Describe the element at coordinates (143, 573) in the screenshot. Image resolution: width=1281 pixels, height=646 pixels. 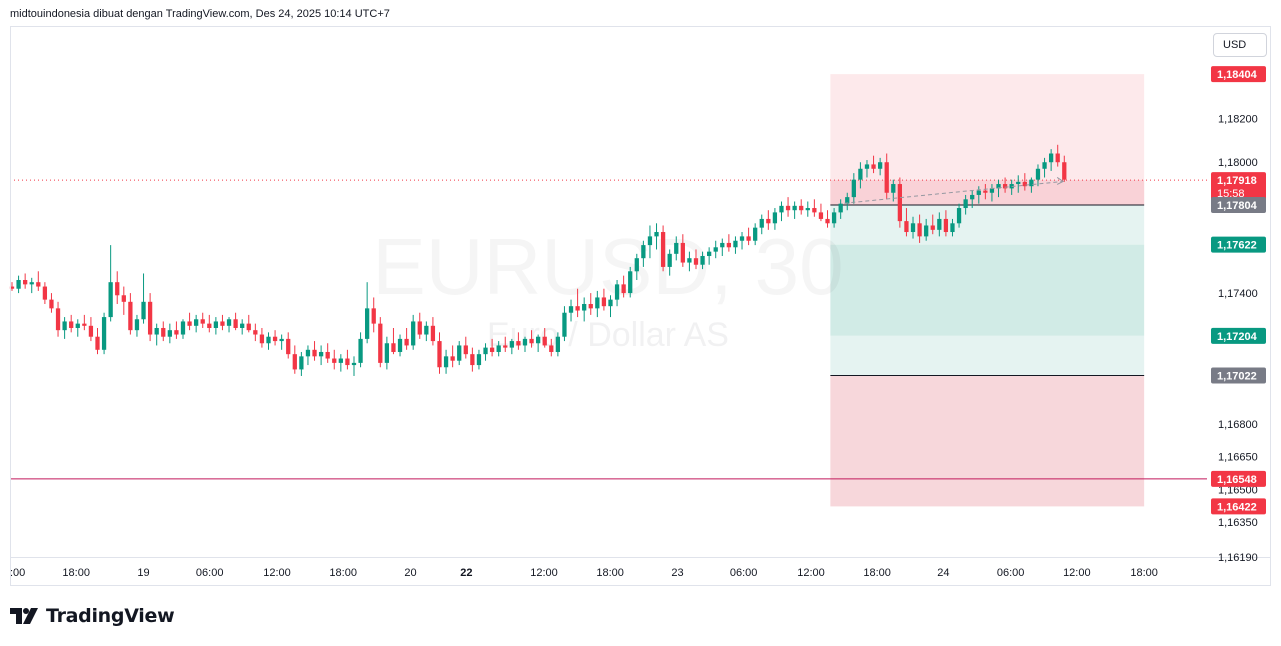
I see `time-tick-2: 19` at that location.